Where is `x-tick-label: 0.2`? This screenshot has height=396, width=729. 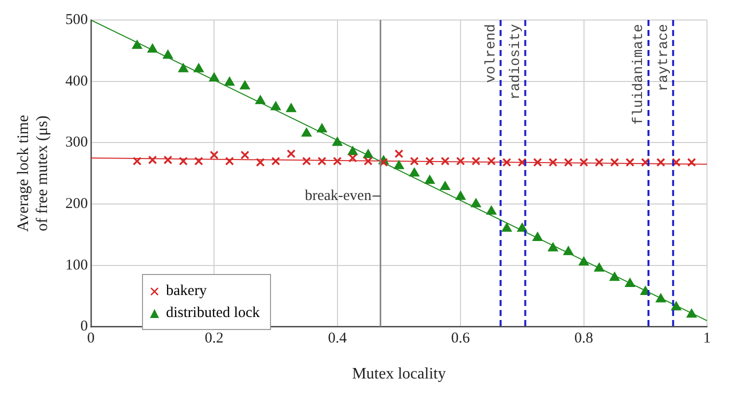
x-tick-label: 0.2 is located at coordinates (214, 338).